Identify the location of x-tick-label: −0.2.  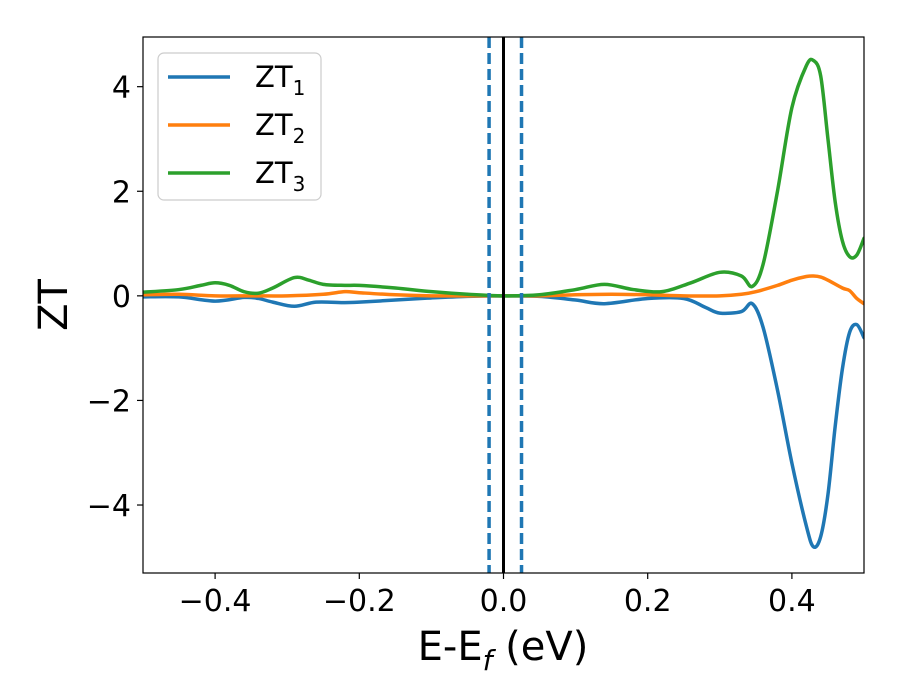
(359, 601).